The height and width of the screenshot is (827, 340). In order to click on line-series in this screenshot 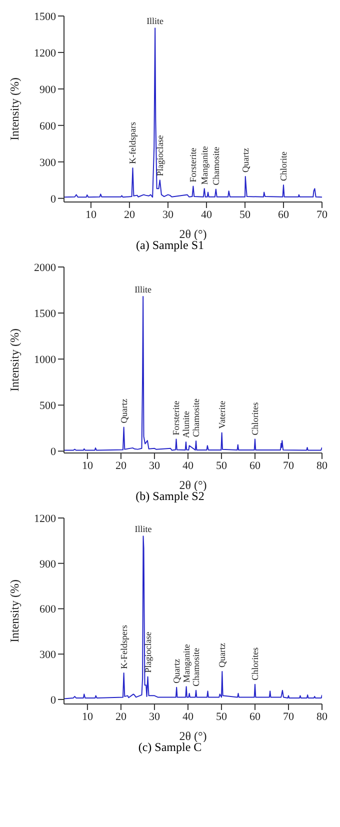, I will do `click(193, 373)`.